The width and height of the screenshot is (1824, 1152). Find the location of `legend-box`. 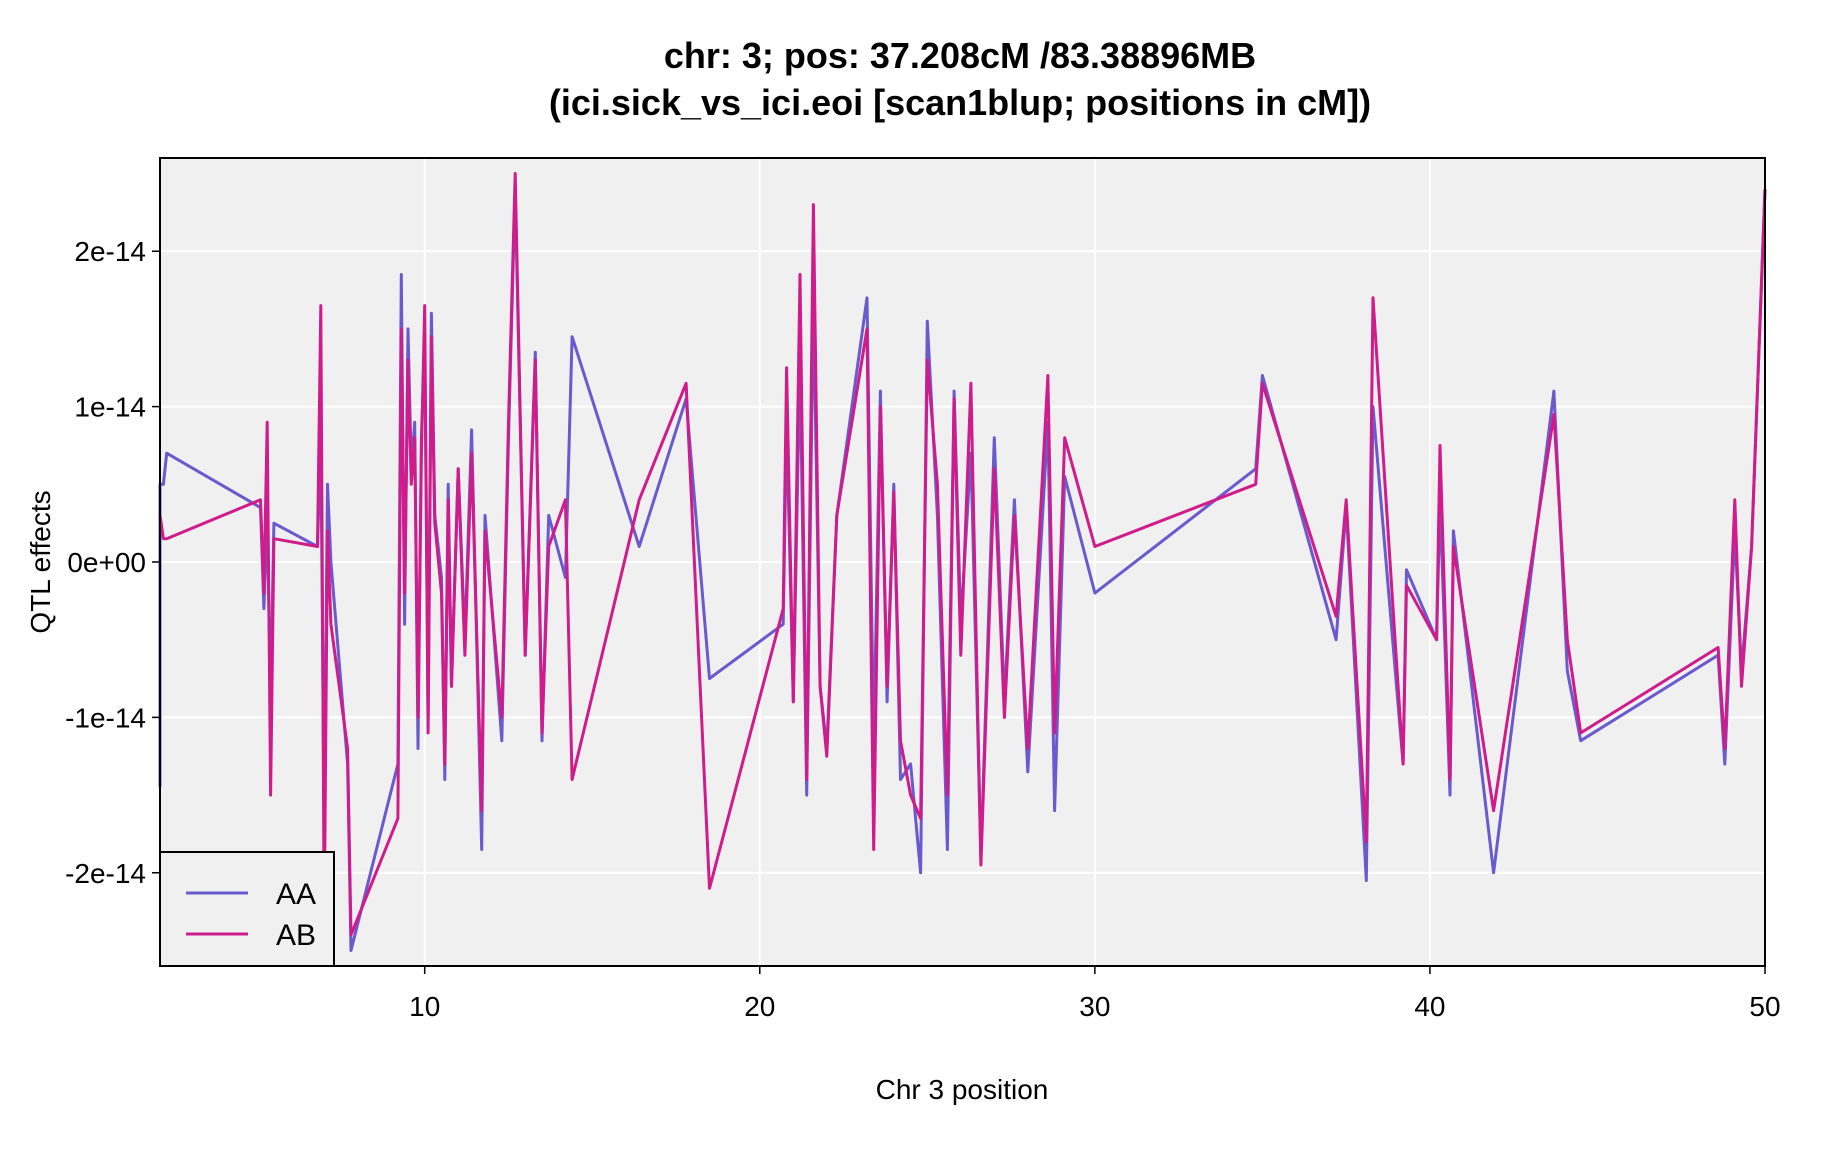

legend-box is located at coordinates (247, 909).